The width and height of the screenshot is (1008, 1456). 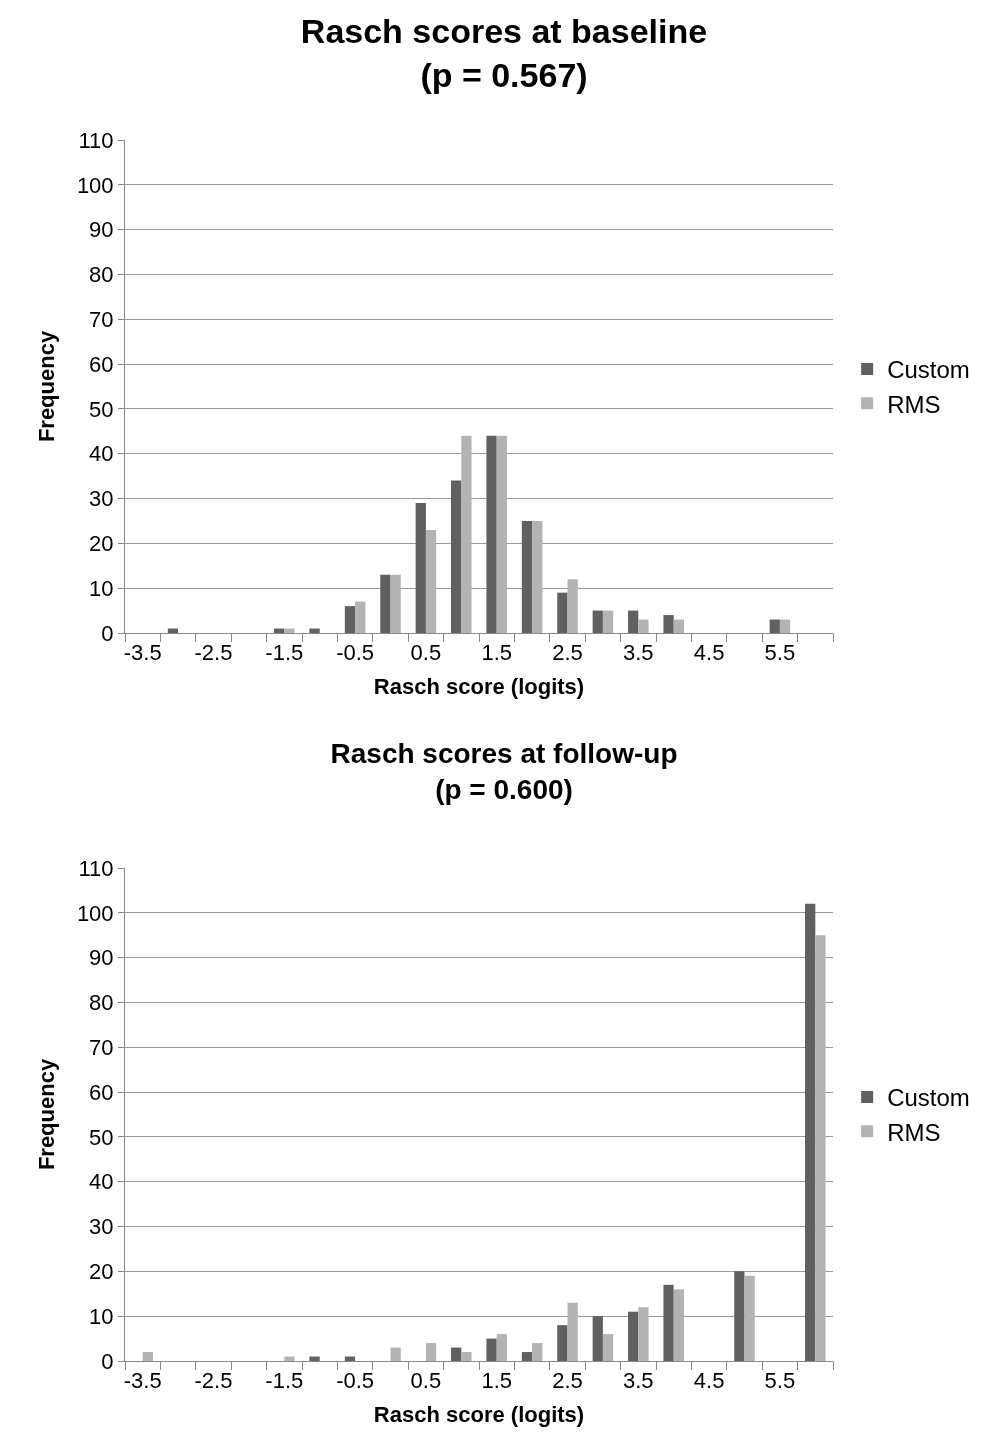 What do you see at coordinates (928, 370) in the screenshot?
I see `legend-label: Custom` at bounding box center [928, 370].